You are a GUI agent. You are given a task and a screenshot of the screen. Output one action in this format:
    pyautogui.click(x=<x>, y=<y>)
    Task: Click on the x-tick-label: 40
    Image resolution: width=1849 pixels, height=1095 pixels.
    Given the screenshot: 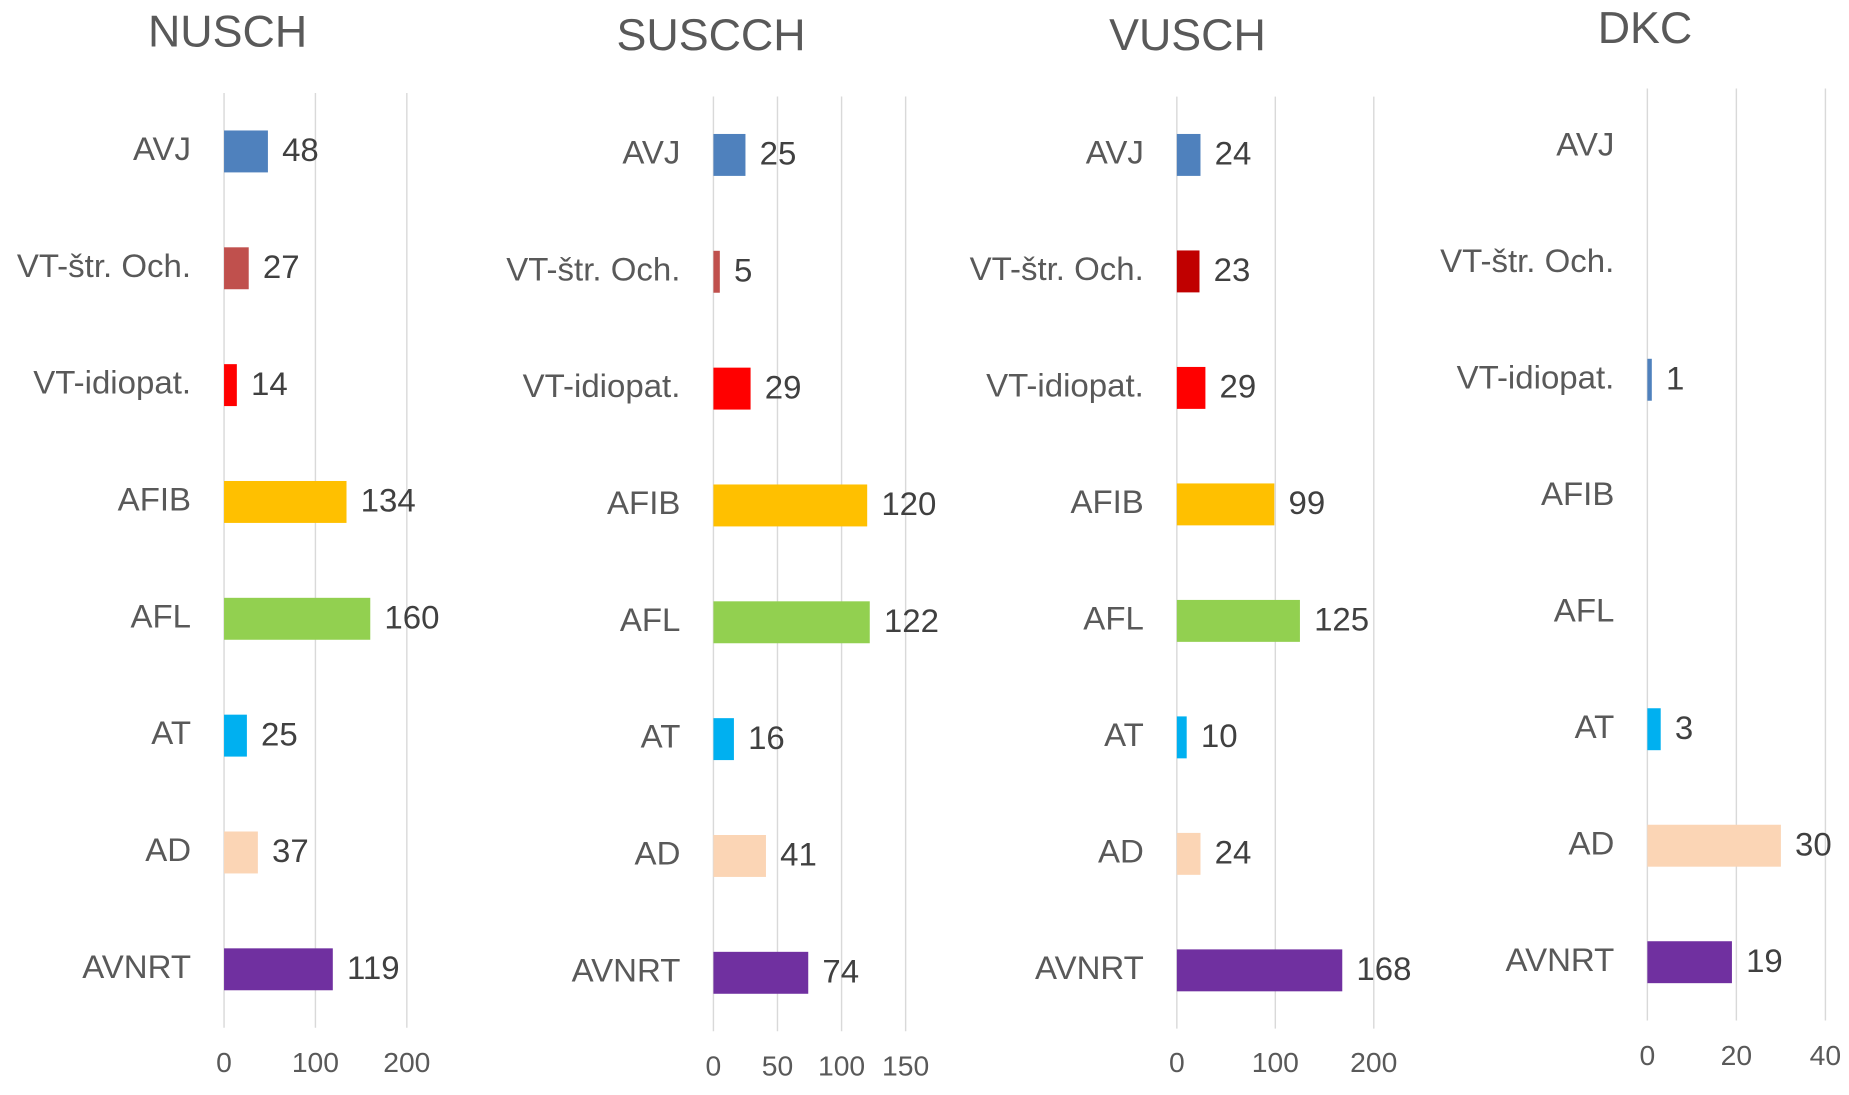 What is the action you would take?
    pyautogui.click(x=1825, y=1055)
    